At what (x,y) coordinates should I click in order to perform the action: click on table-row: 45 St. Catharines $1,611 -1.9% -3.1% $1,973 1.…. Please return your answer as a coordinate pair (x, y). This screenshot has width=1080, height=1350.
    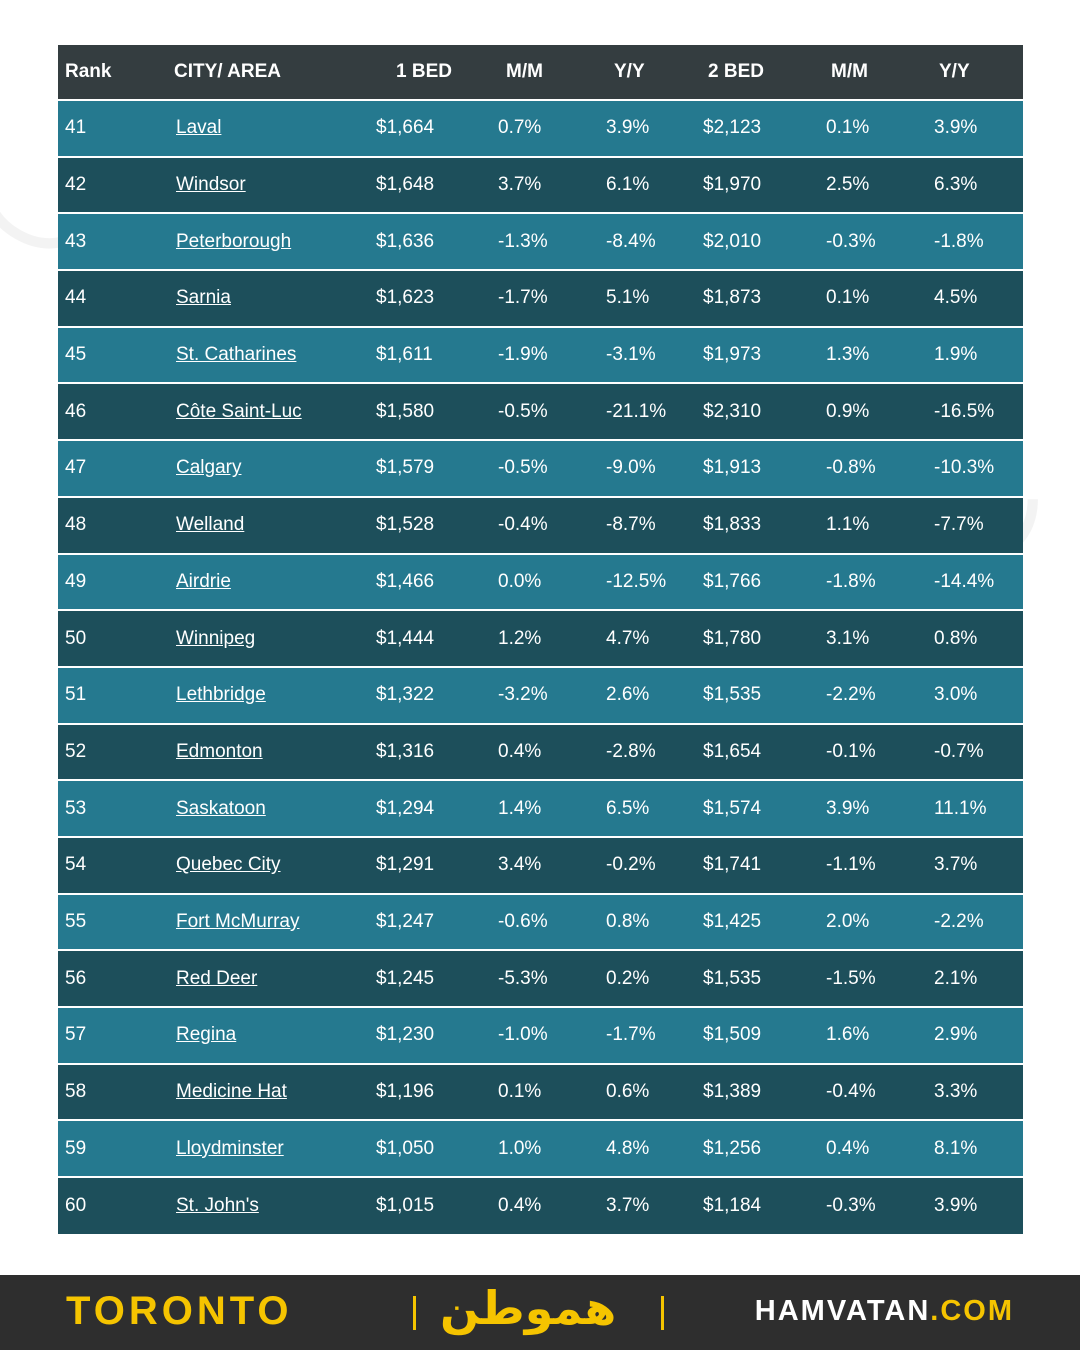
    Looking at the image, I should click on (540, 355).